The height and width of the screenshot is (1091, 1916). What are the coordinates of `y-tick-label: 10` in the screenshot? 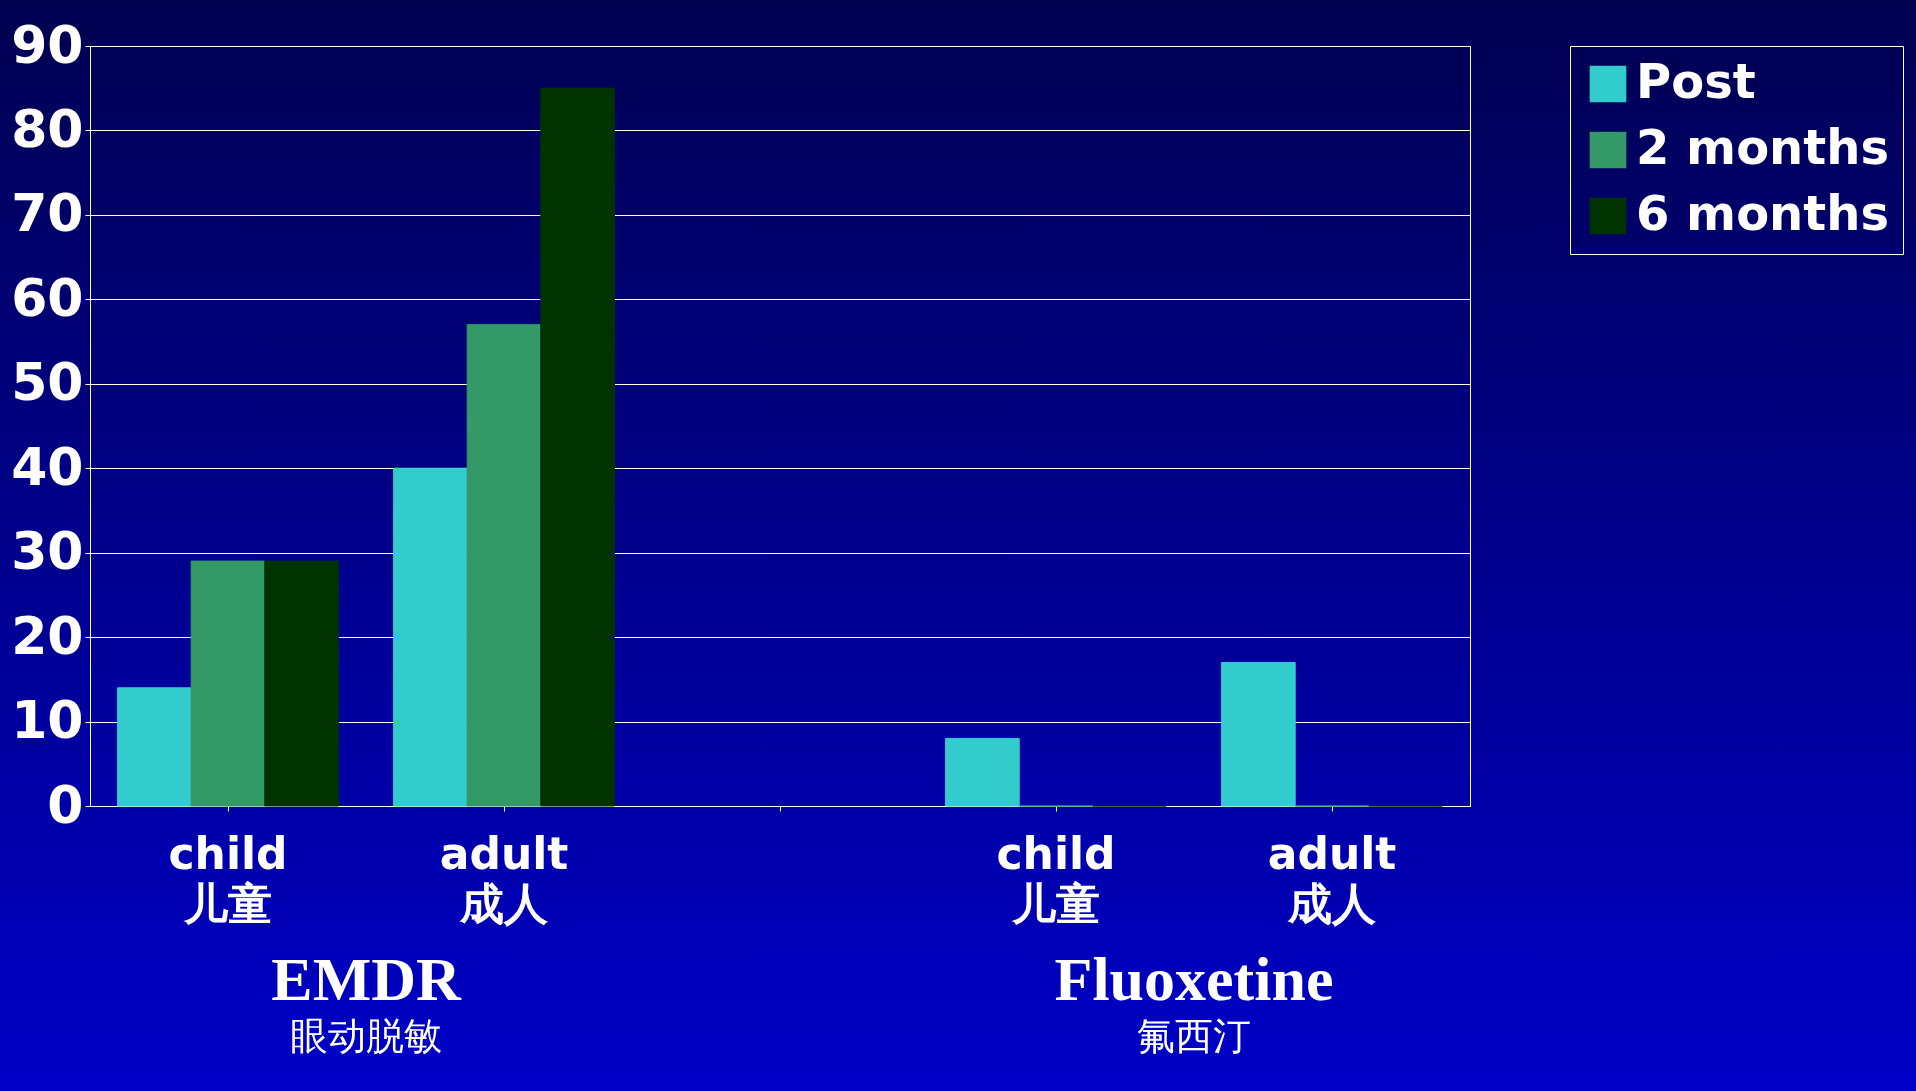 It's located at (47, 720).